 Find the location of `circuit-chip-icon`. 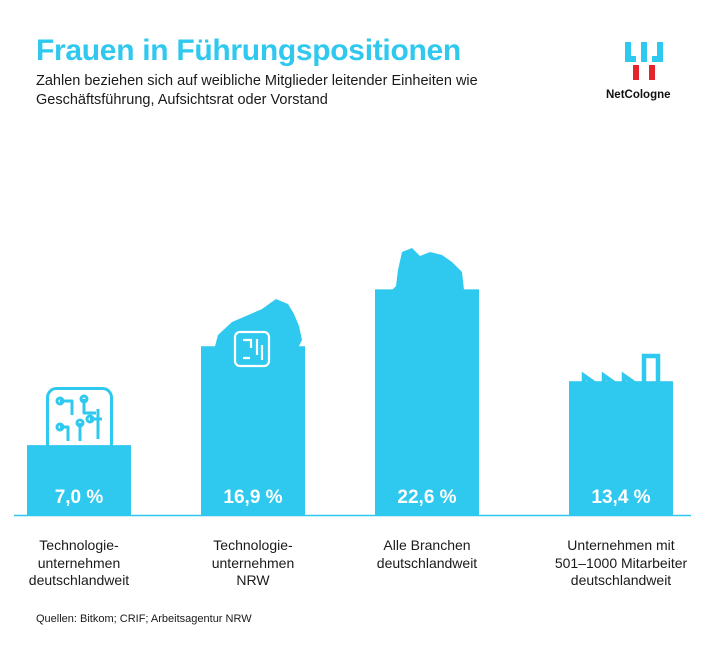

circuit-chip-icon is located at coordinates (79, 420).